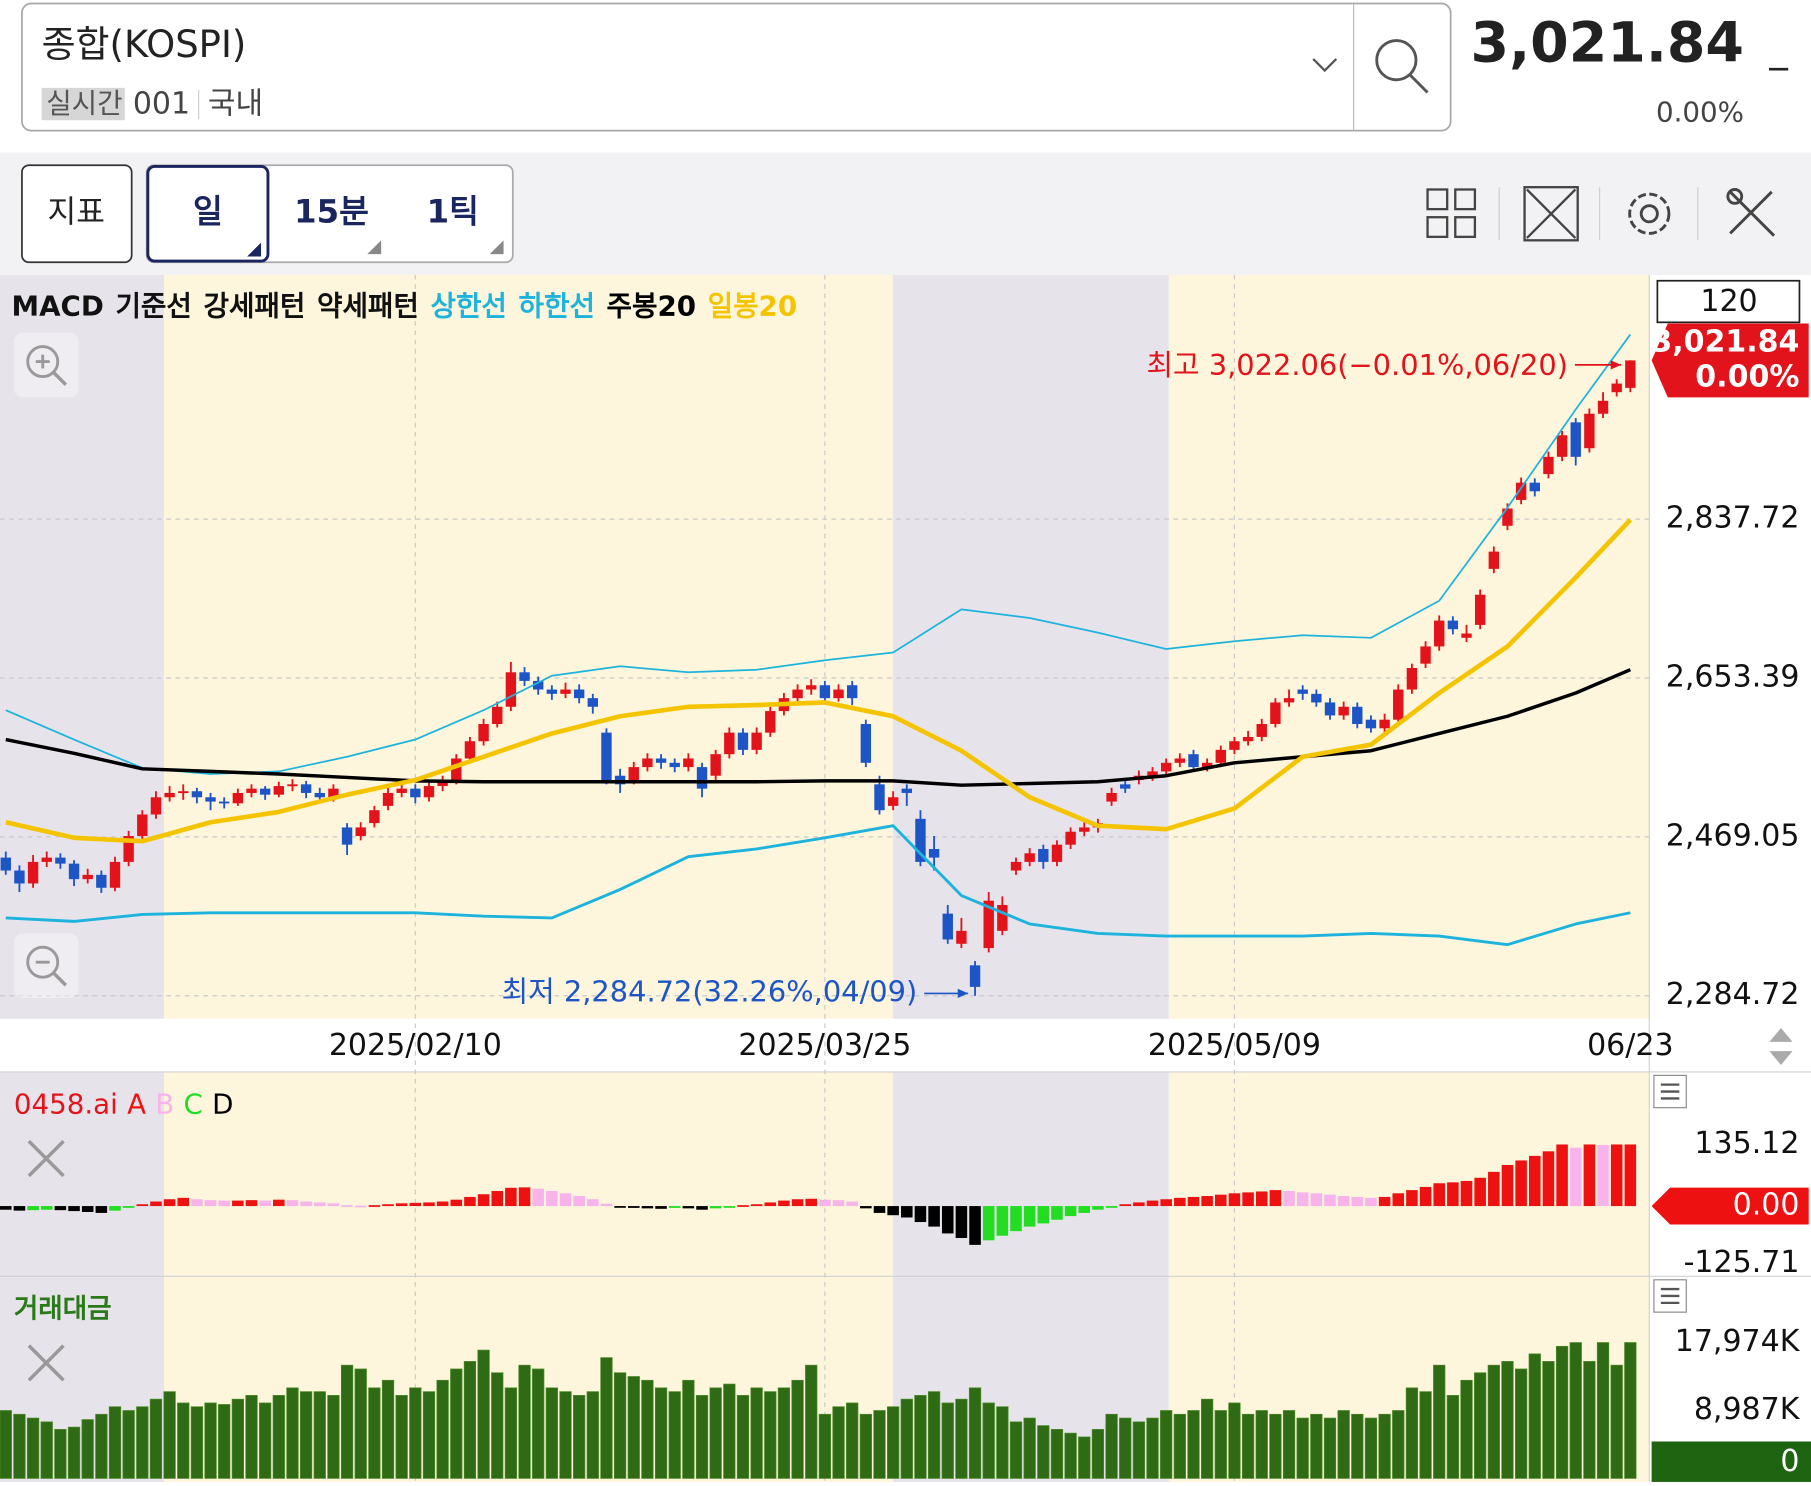  Describe the element at coordinates (83, 104) in the screenshot. I see `tag-bg` at that location.